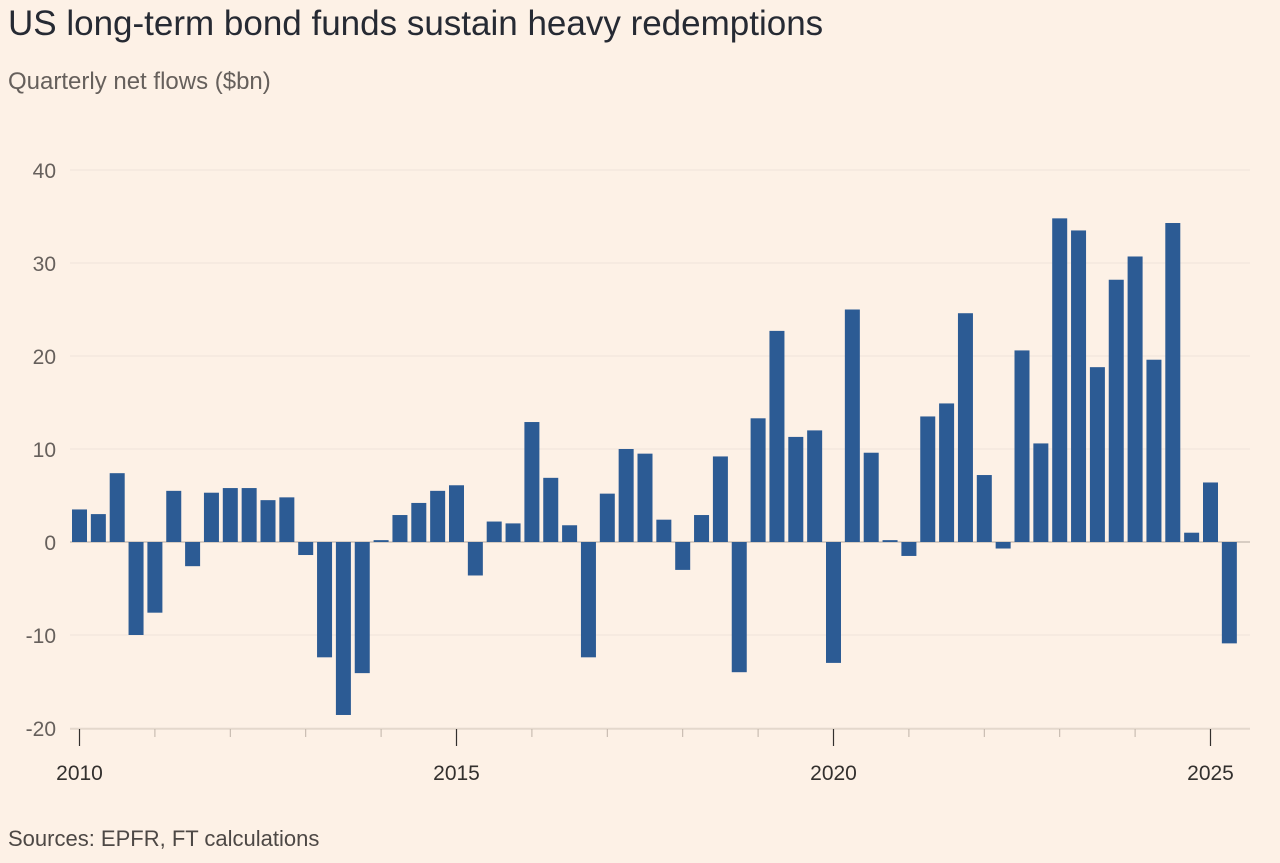  Describe the element at coordinates (1116, 410) in the screenshot. I see `bar: 2023 Q4: 28.2` at that location.